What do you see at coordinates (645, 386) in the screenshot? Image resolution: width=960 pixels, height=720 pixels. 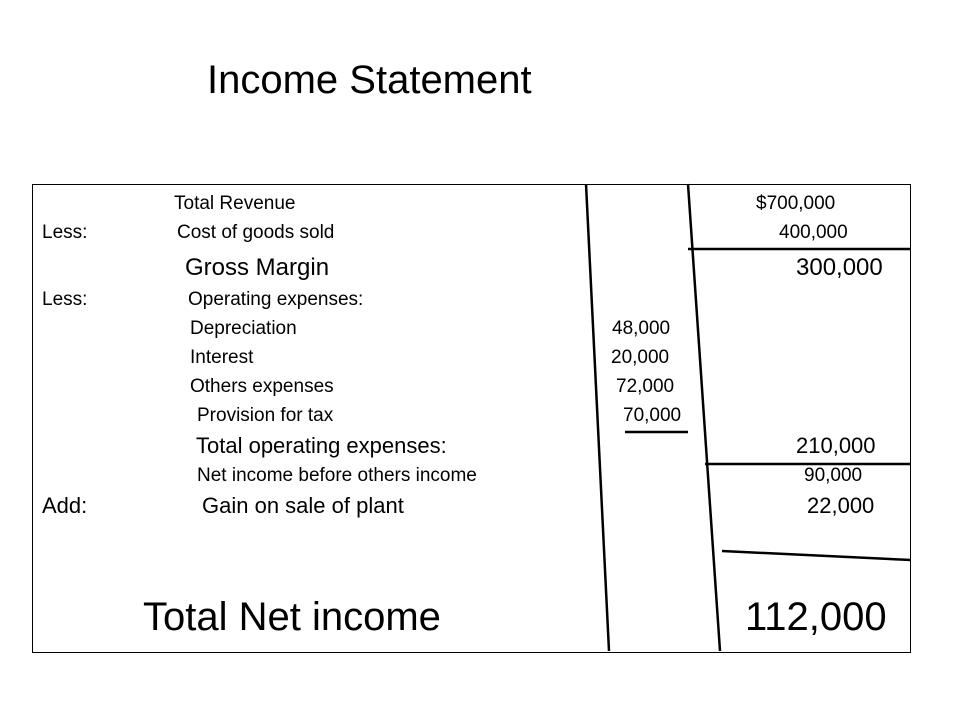 I see `other-expenses-amount: 72,000` at bounding box center [645, 386].